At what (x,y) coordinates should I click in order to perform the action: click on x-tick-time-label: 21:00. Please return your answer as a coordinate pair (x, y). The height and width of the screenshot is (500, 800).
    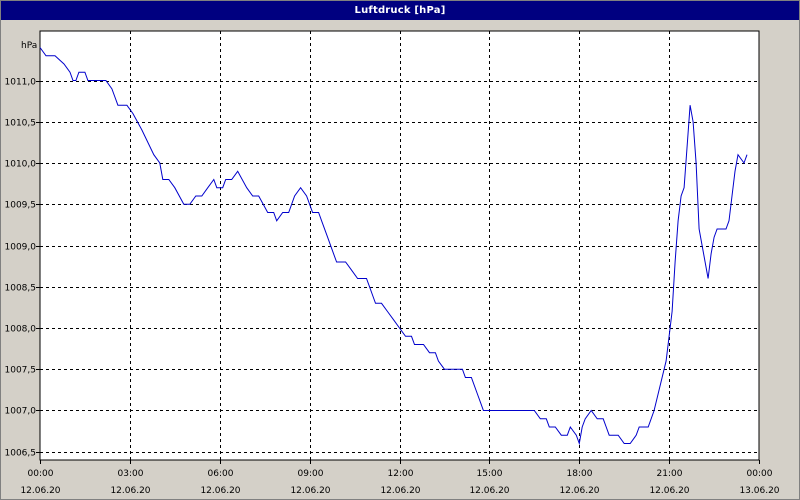
    Looking at the image, I should click on (670, 474).